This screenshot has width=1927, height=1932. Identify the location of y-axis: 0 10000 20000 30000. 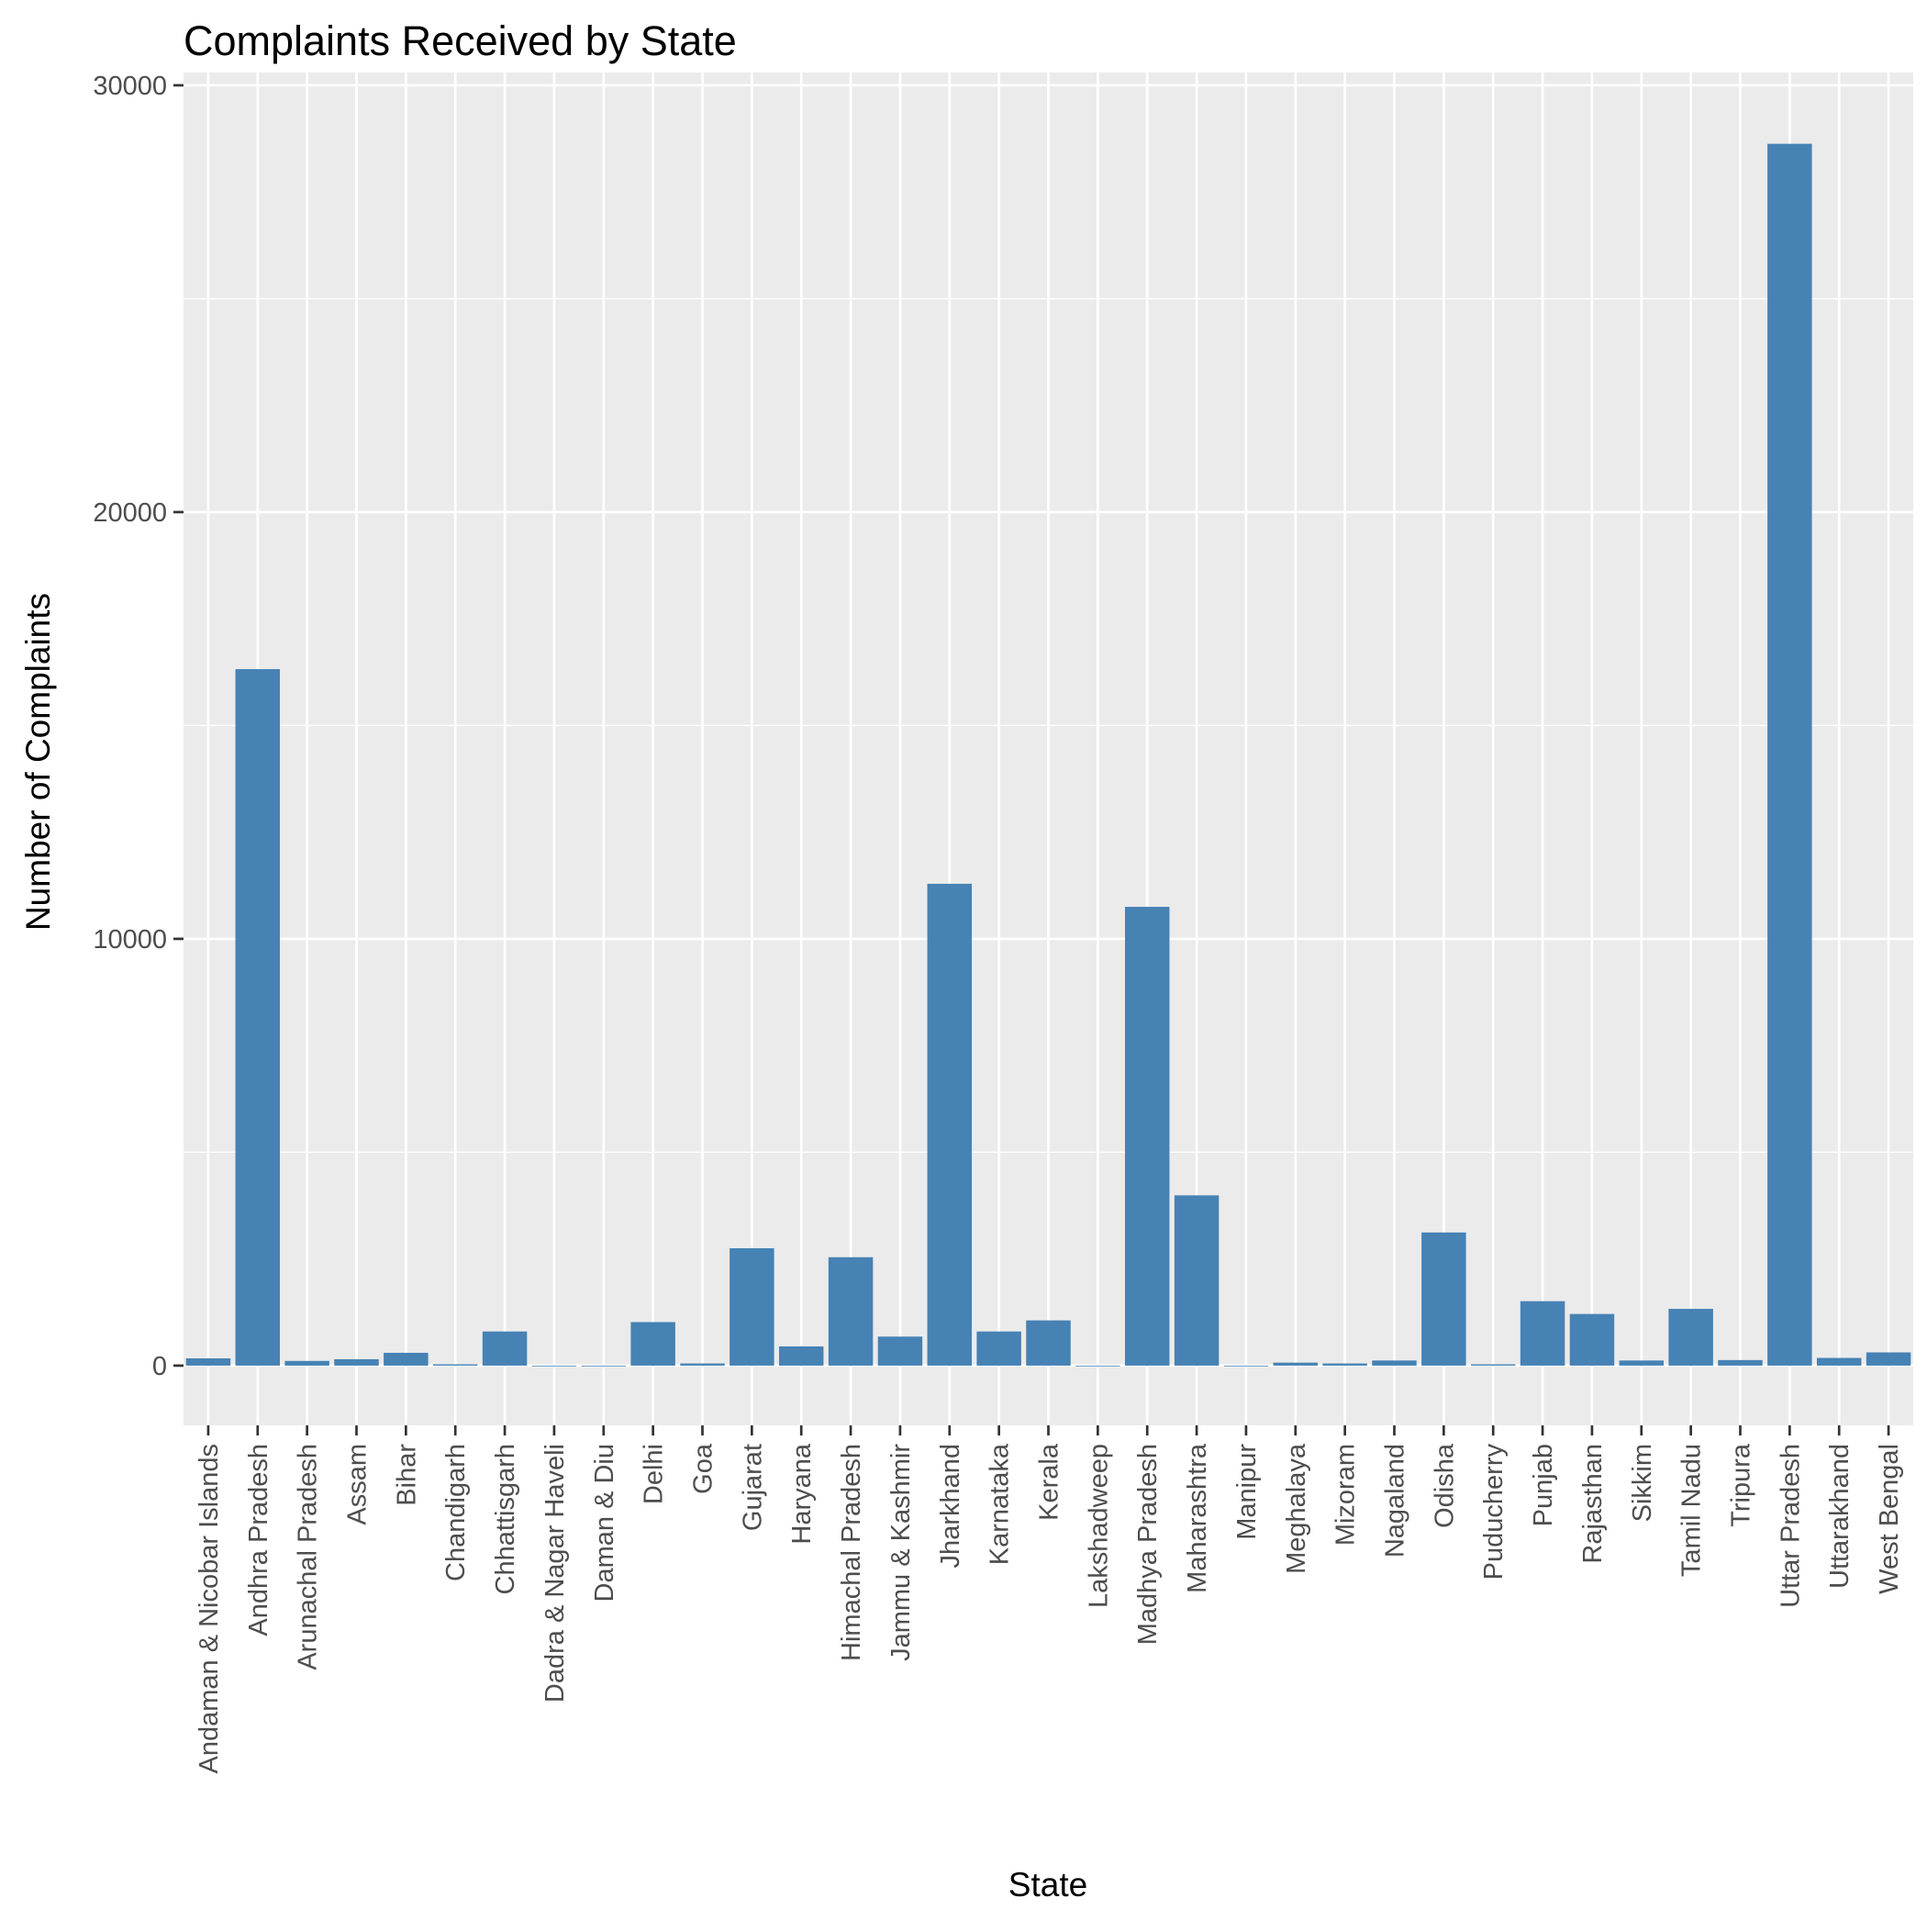
(138, 726).